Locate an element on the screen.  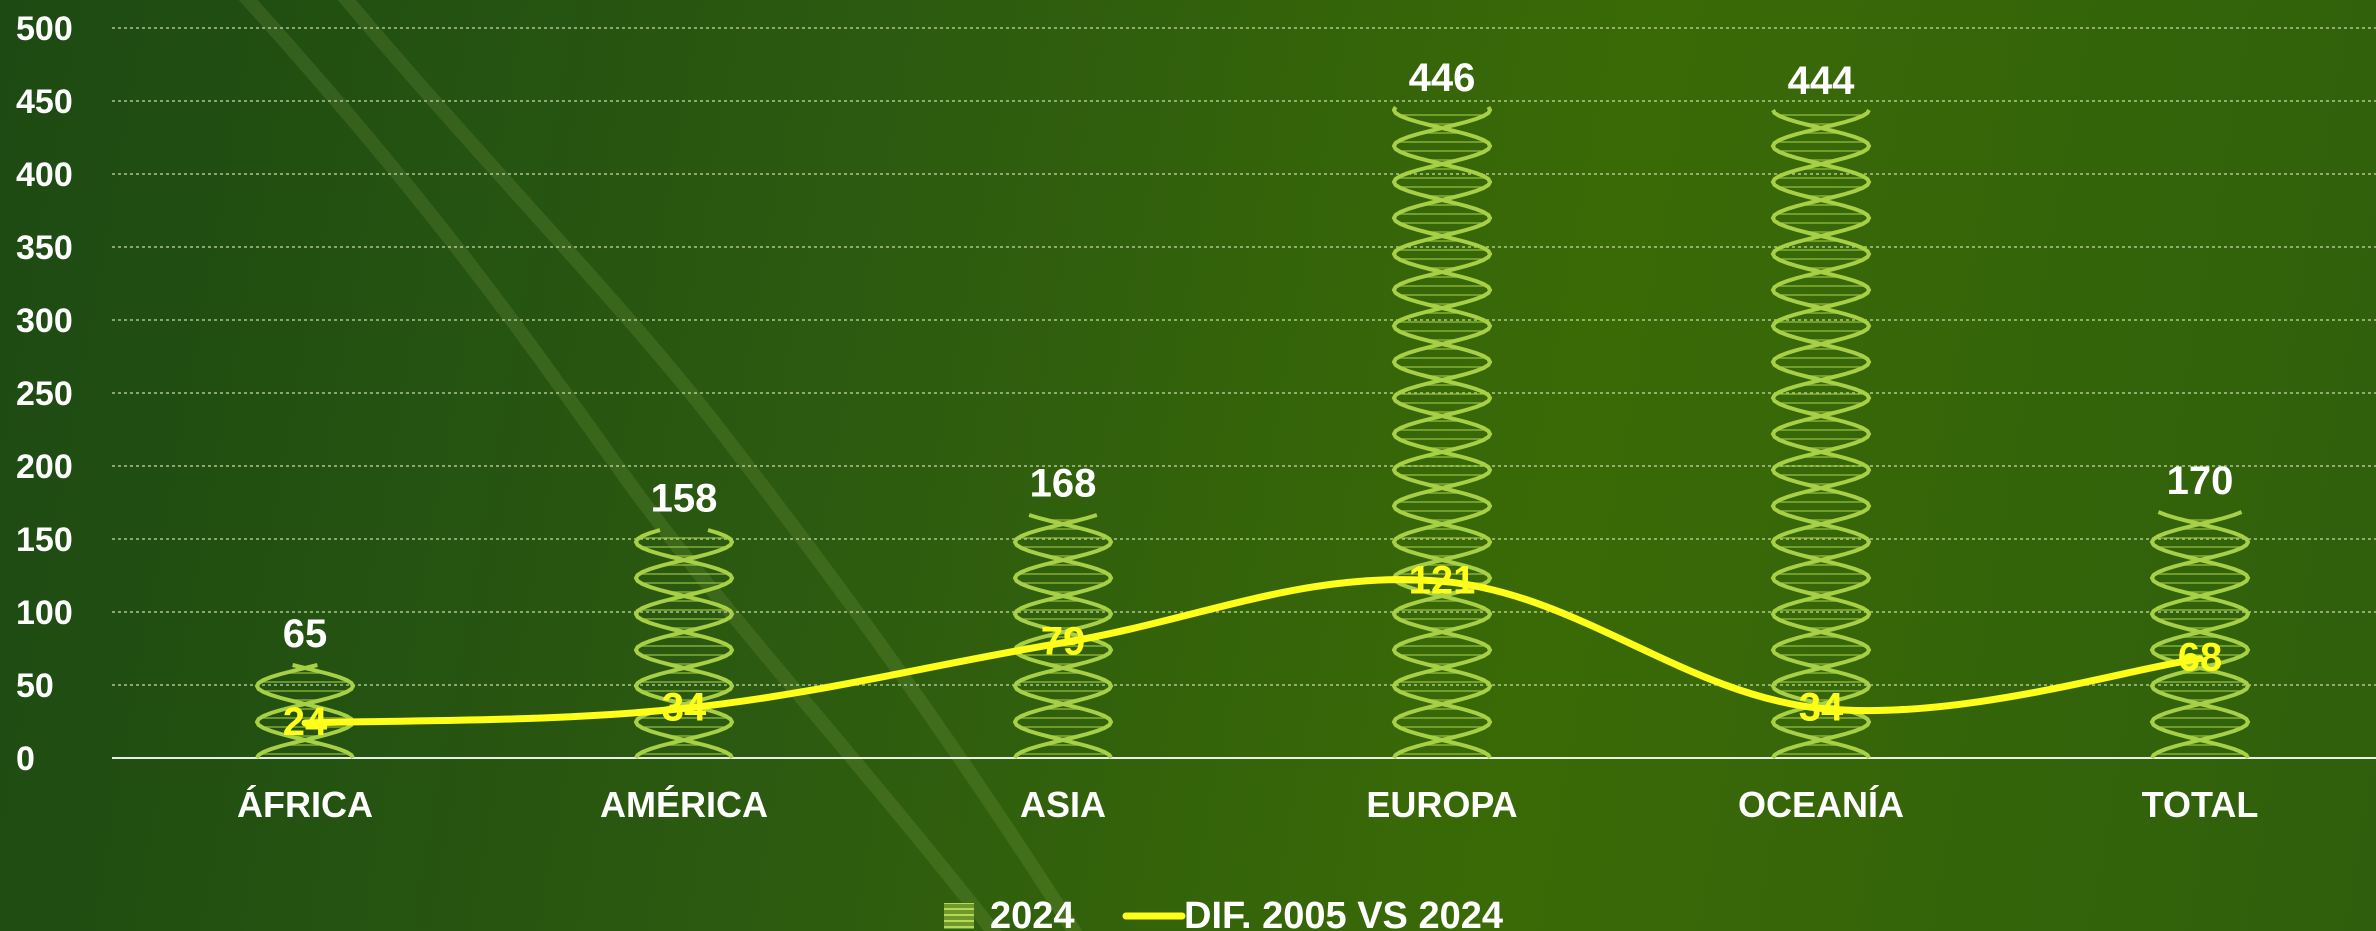
x-tick-label: OCEANÍA is located at coordinates (1821, 804).